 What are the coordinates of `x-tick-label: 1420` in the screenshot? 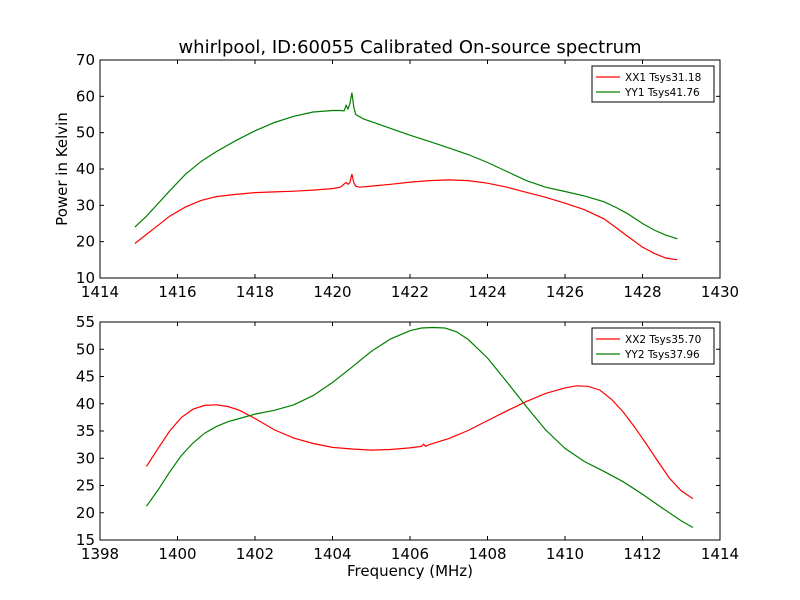 It's located at (332, 292).